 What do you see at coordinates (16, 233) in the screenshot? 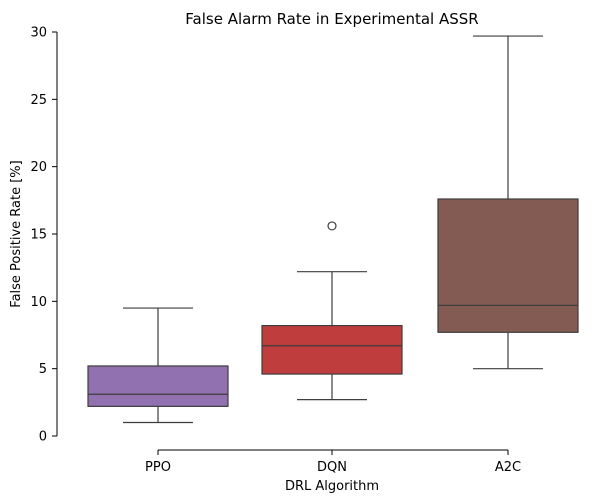
I see `y-axis-label: False Positive Rate [%]` at bounding box center [16, 233].